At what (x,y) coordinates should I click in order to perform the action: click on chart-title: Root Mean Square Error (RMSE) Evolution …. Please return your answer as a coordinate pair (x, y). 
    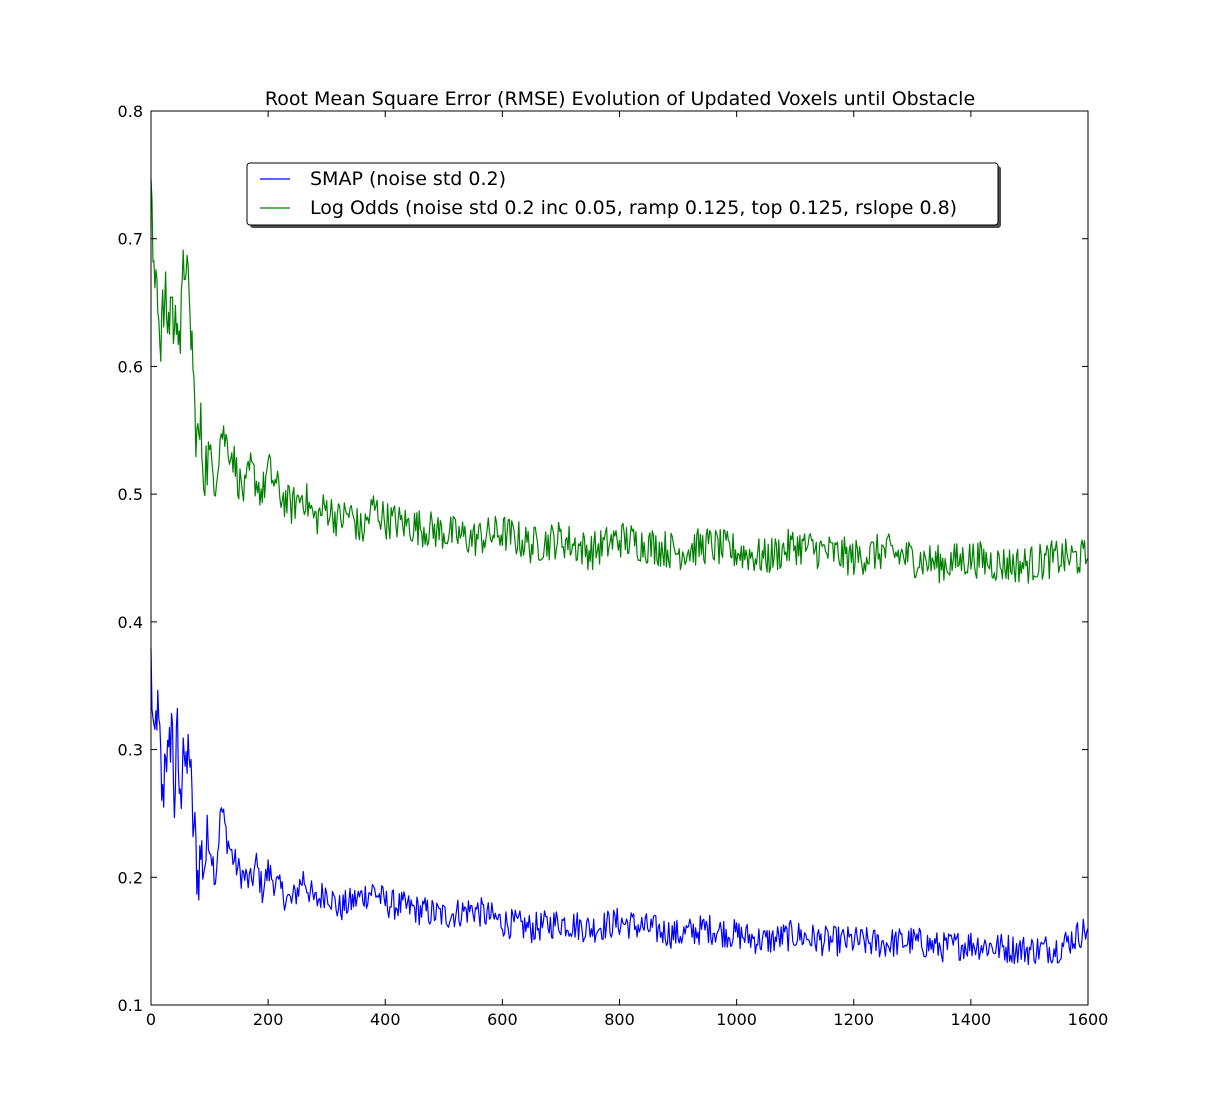
    Looking at the image, I should click on (620, 99).